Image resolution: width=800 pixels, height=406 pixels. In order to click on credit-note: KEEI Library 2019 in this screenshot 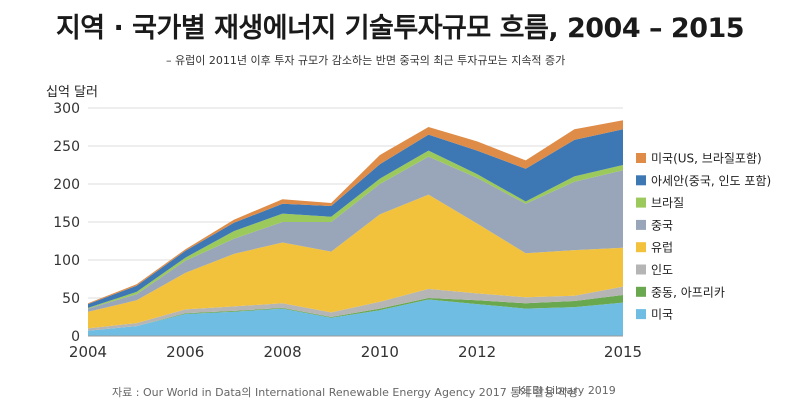, I will do `click(567, 390)`.